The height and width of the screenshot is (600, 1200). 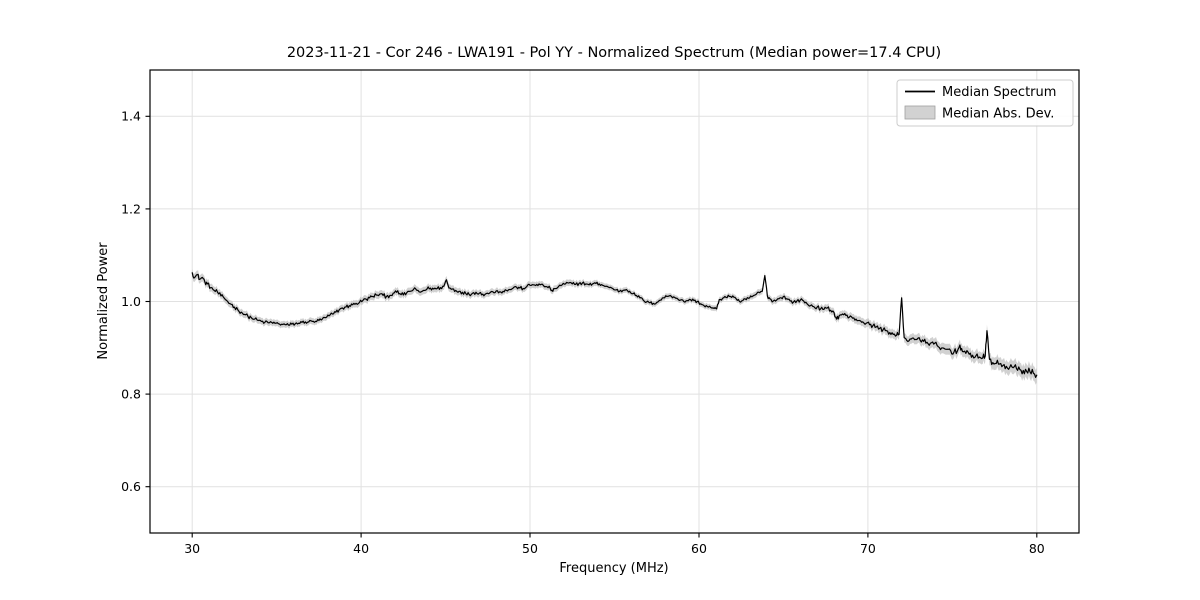 What do you see at coordinates (868, 548) in the screenshot?
I see `x-tick-label: 70` at bounding box center [868, 548].